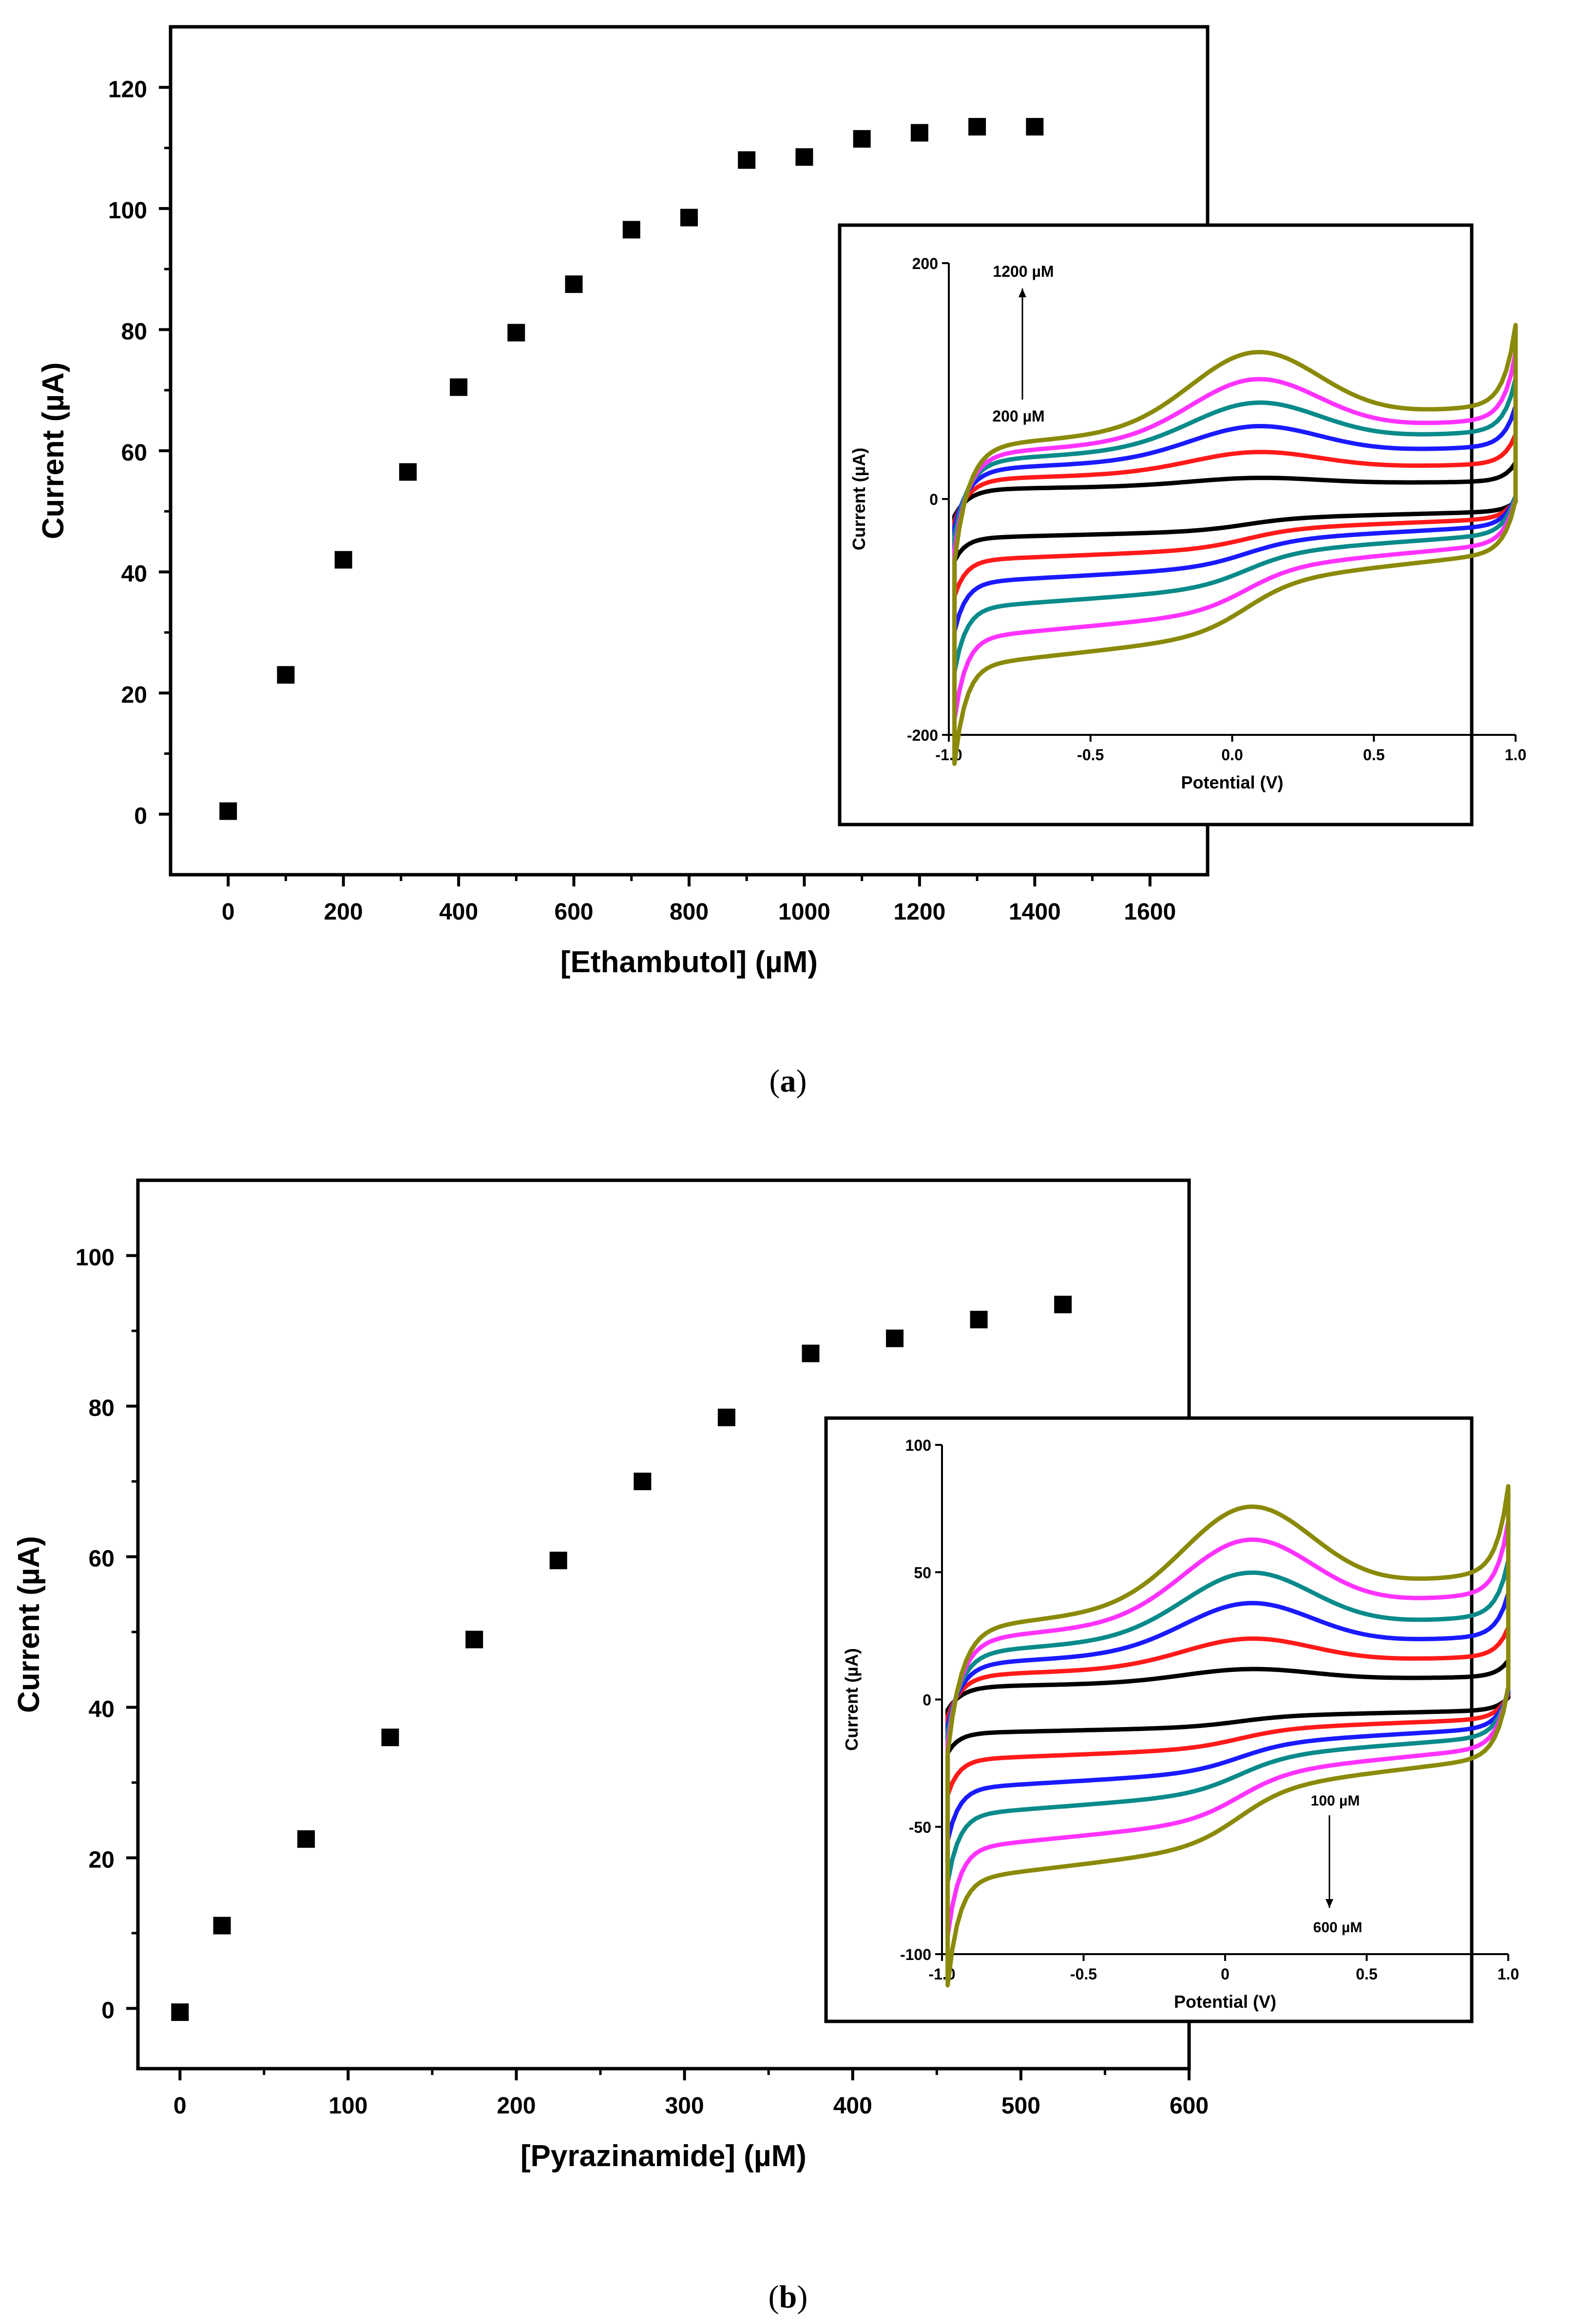 The image size is (1576, 2324). Describe the element at coordinates (1083, 1974) in the screenshot. I see `inset-x-tick-label: -0.5` at that location.